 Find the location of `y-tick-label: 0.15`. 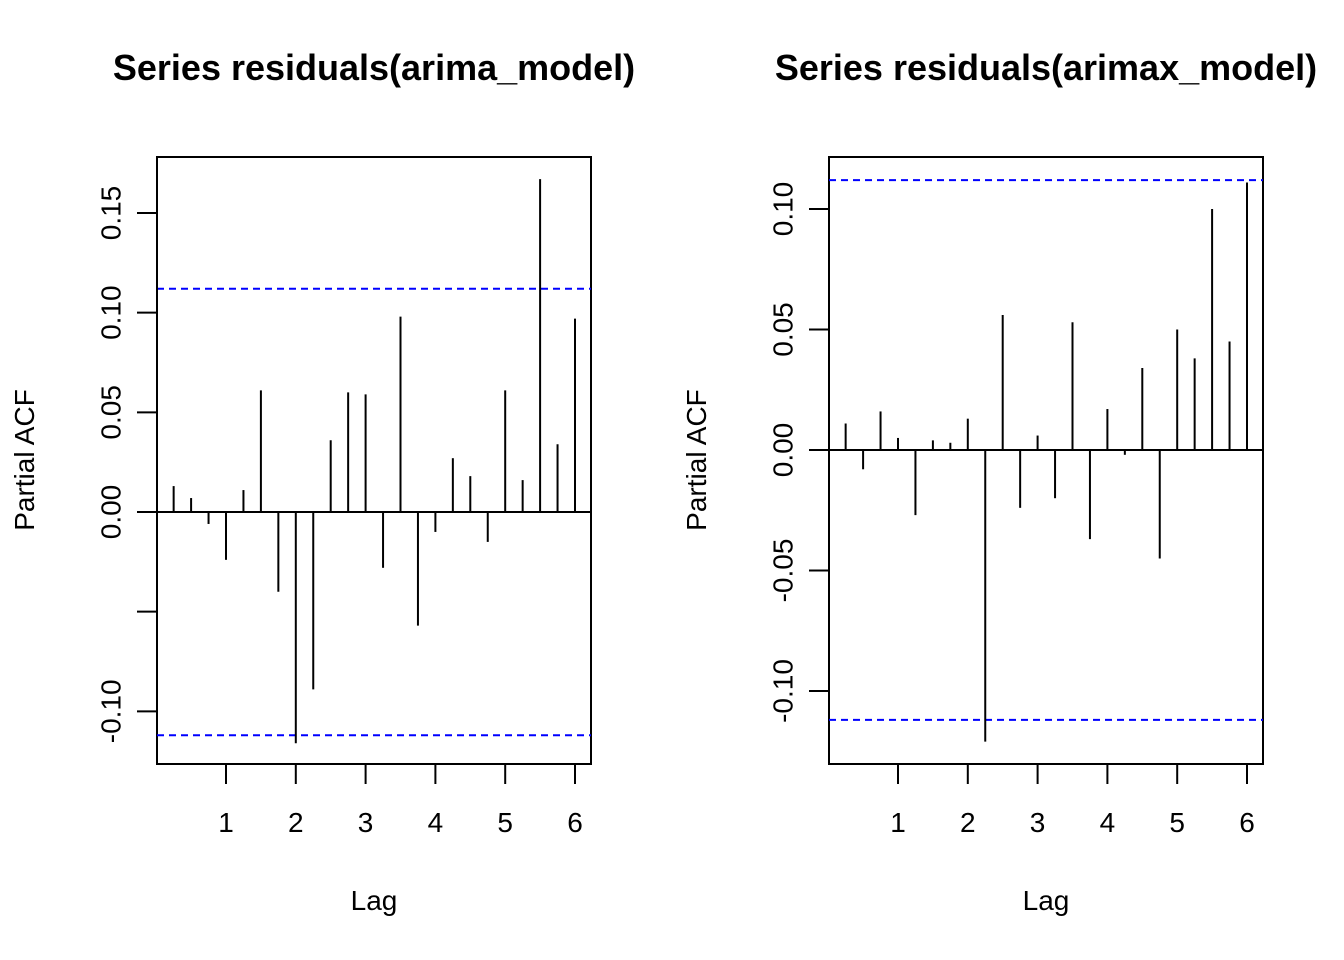

y-tick-label: 0.15 is located at coordinates (111, 213).